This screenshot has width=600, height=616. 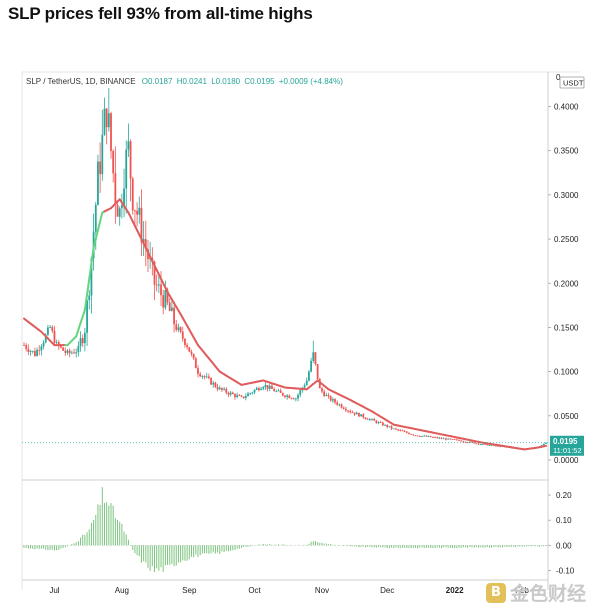 I want to click on currency-tag: USDT, so click(x=573, y=83).